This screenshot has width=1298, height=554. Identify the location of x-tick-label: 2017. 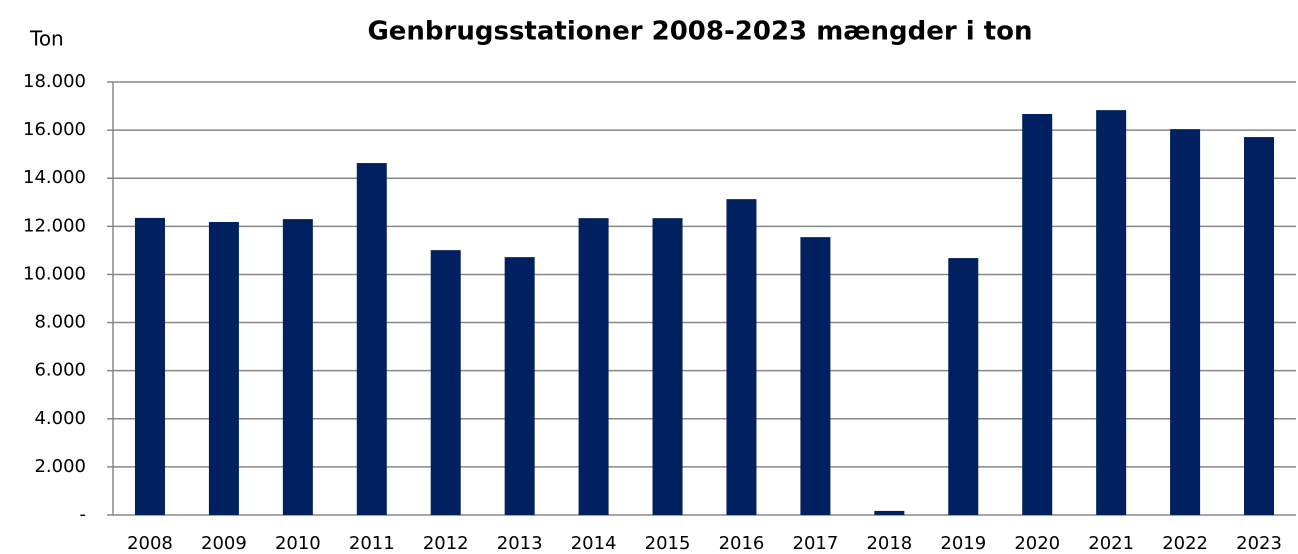
(816, 543).